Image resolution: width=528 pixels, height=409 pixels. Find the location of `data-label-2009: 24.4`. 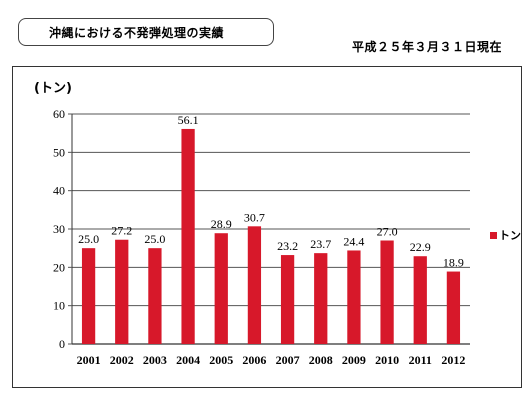

data-label-2009: 24.4 is located at coordinates (353, 241).